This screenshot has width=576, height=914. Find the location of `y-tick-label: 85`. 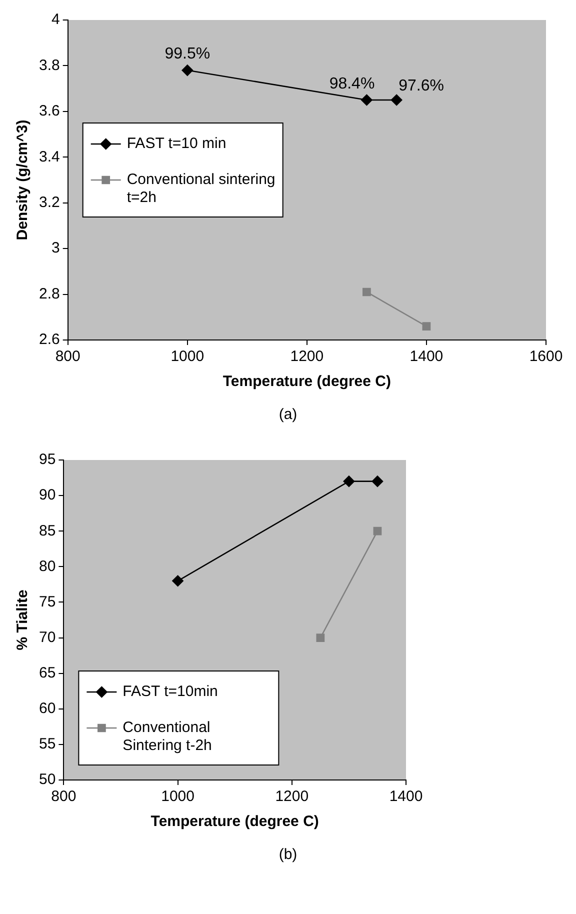

y-tick-label: 85 is located at coordinates (47, 531).